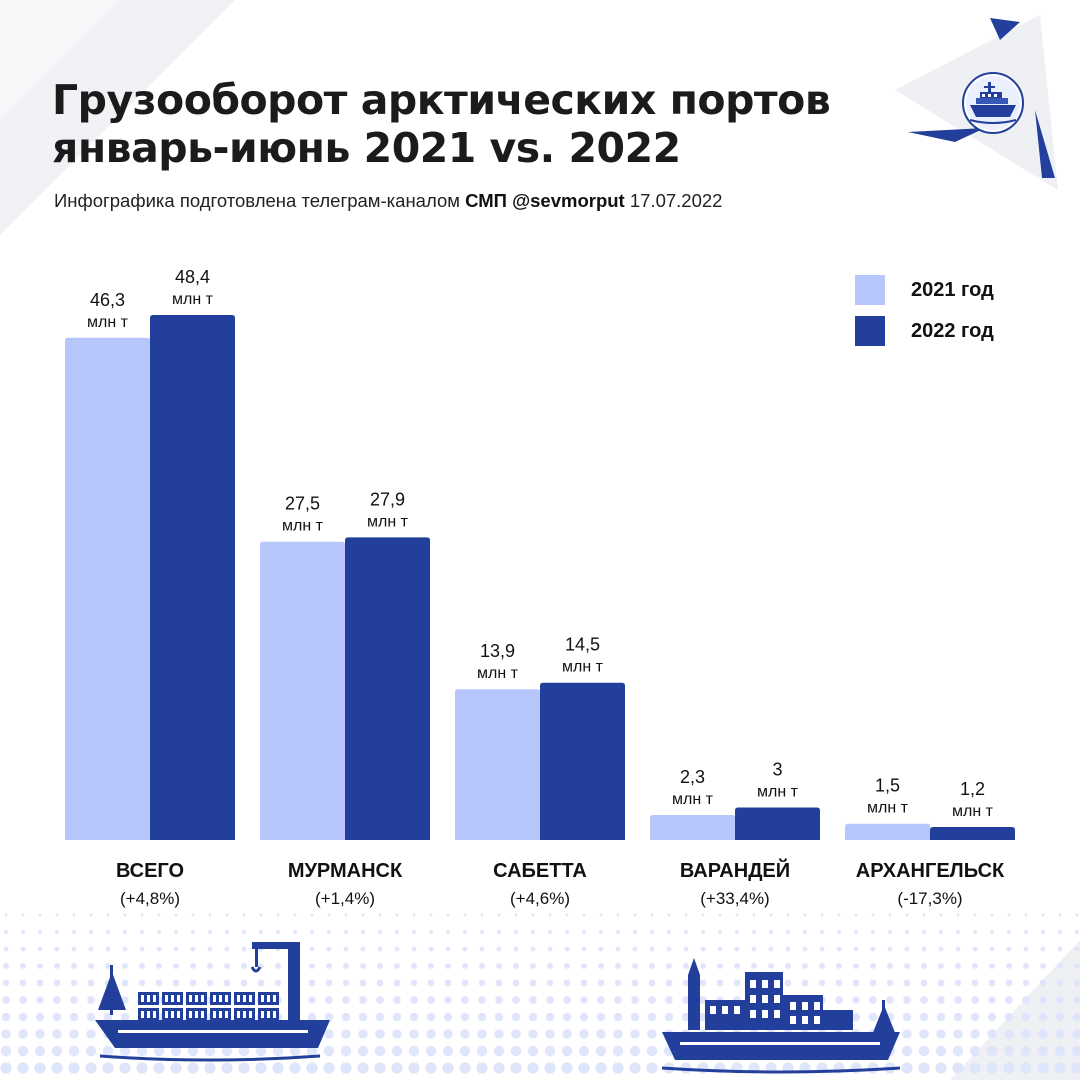 The width and height of the screenshot is (1080, 1080). I want to click on data-label-value: 1,2, so click(972, 789).